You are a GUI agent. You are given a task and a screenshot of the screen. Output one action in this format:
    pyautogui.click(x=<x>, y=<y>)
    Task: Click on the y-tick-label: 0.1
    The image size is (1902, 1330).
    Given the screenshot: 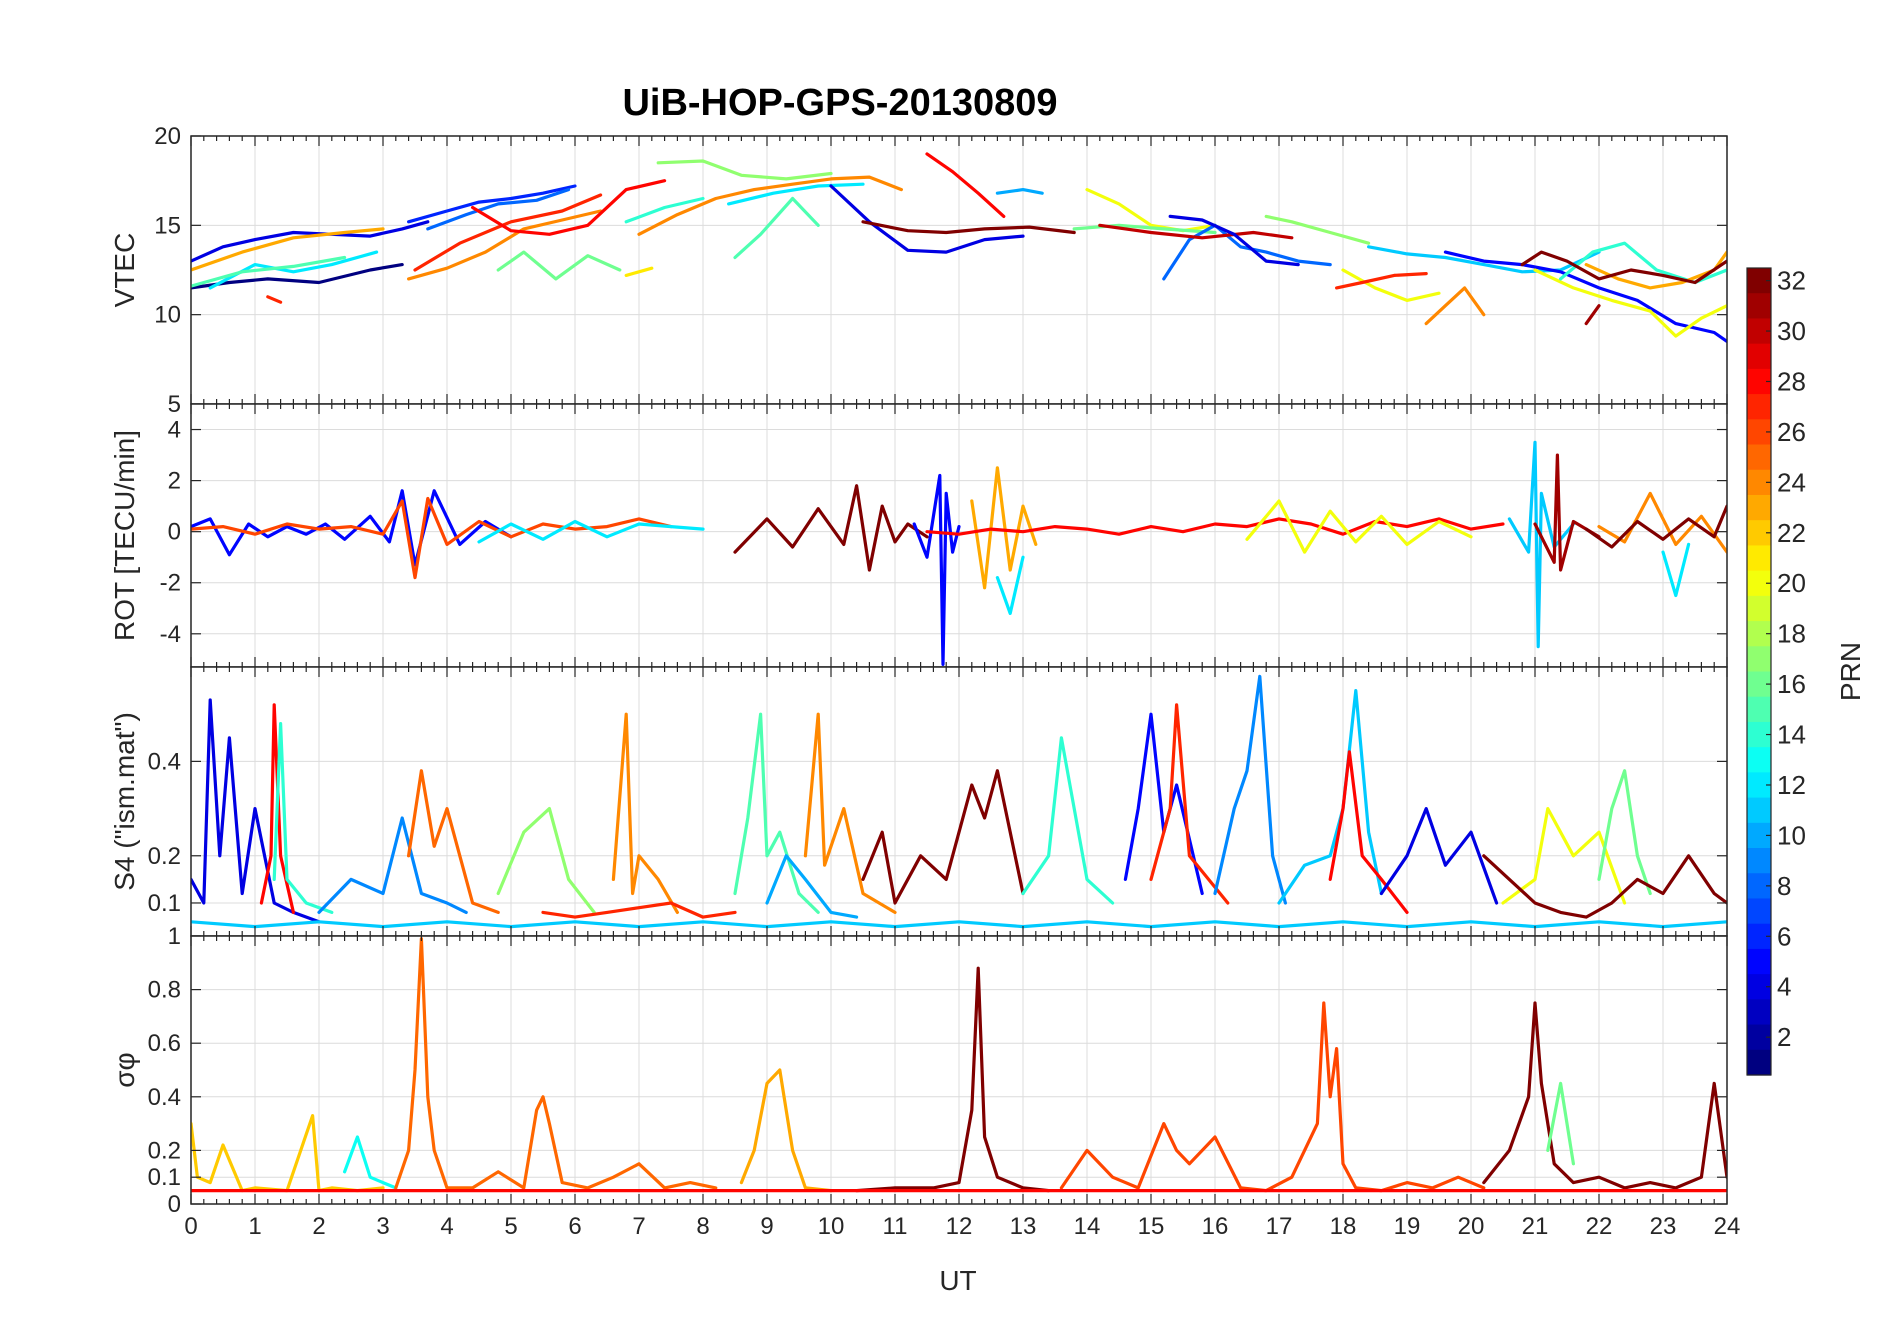 What is the action you would take?
    pyautogui.click(x=164, y=1177)
    